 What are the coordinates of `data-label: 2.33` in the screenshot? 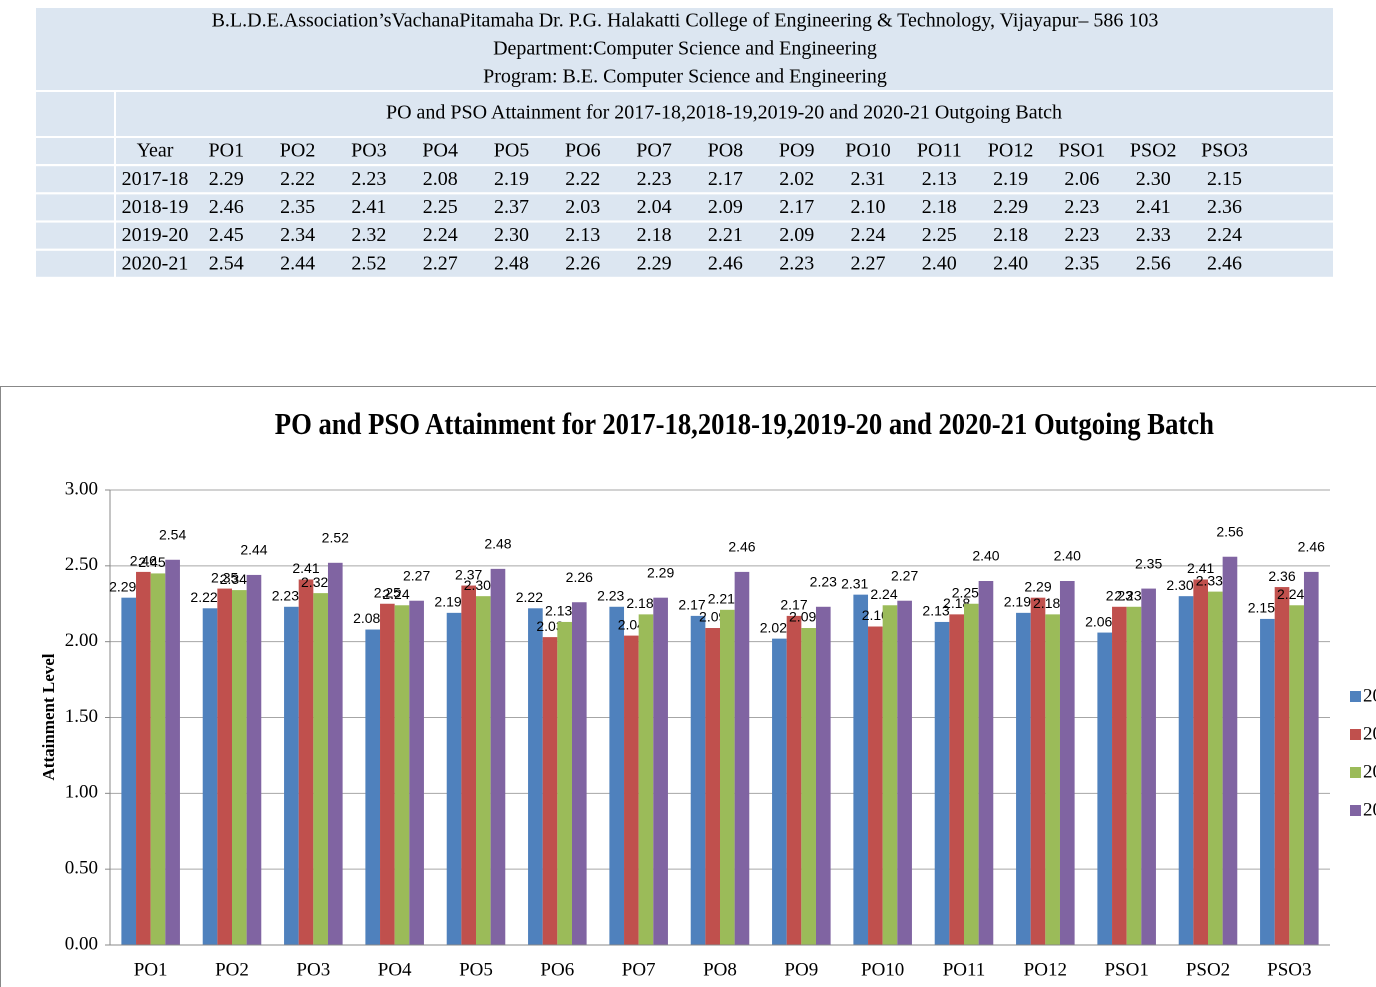 It's located at (1209, 580).